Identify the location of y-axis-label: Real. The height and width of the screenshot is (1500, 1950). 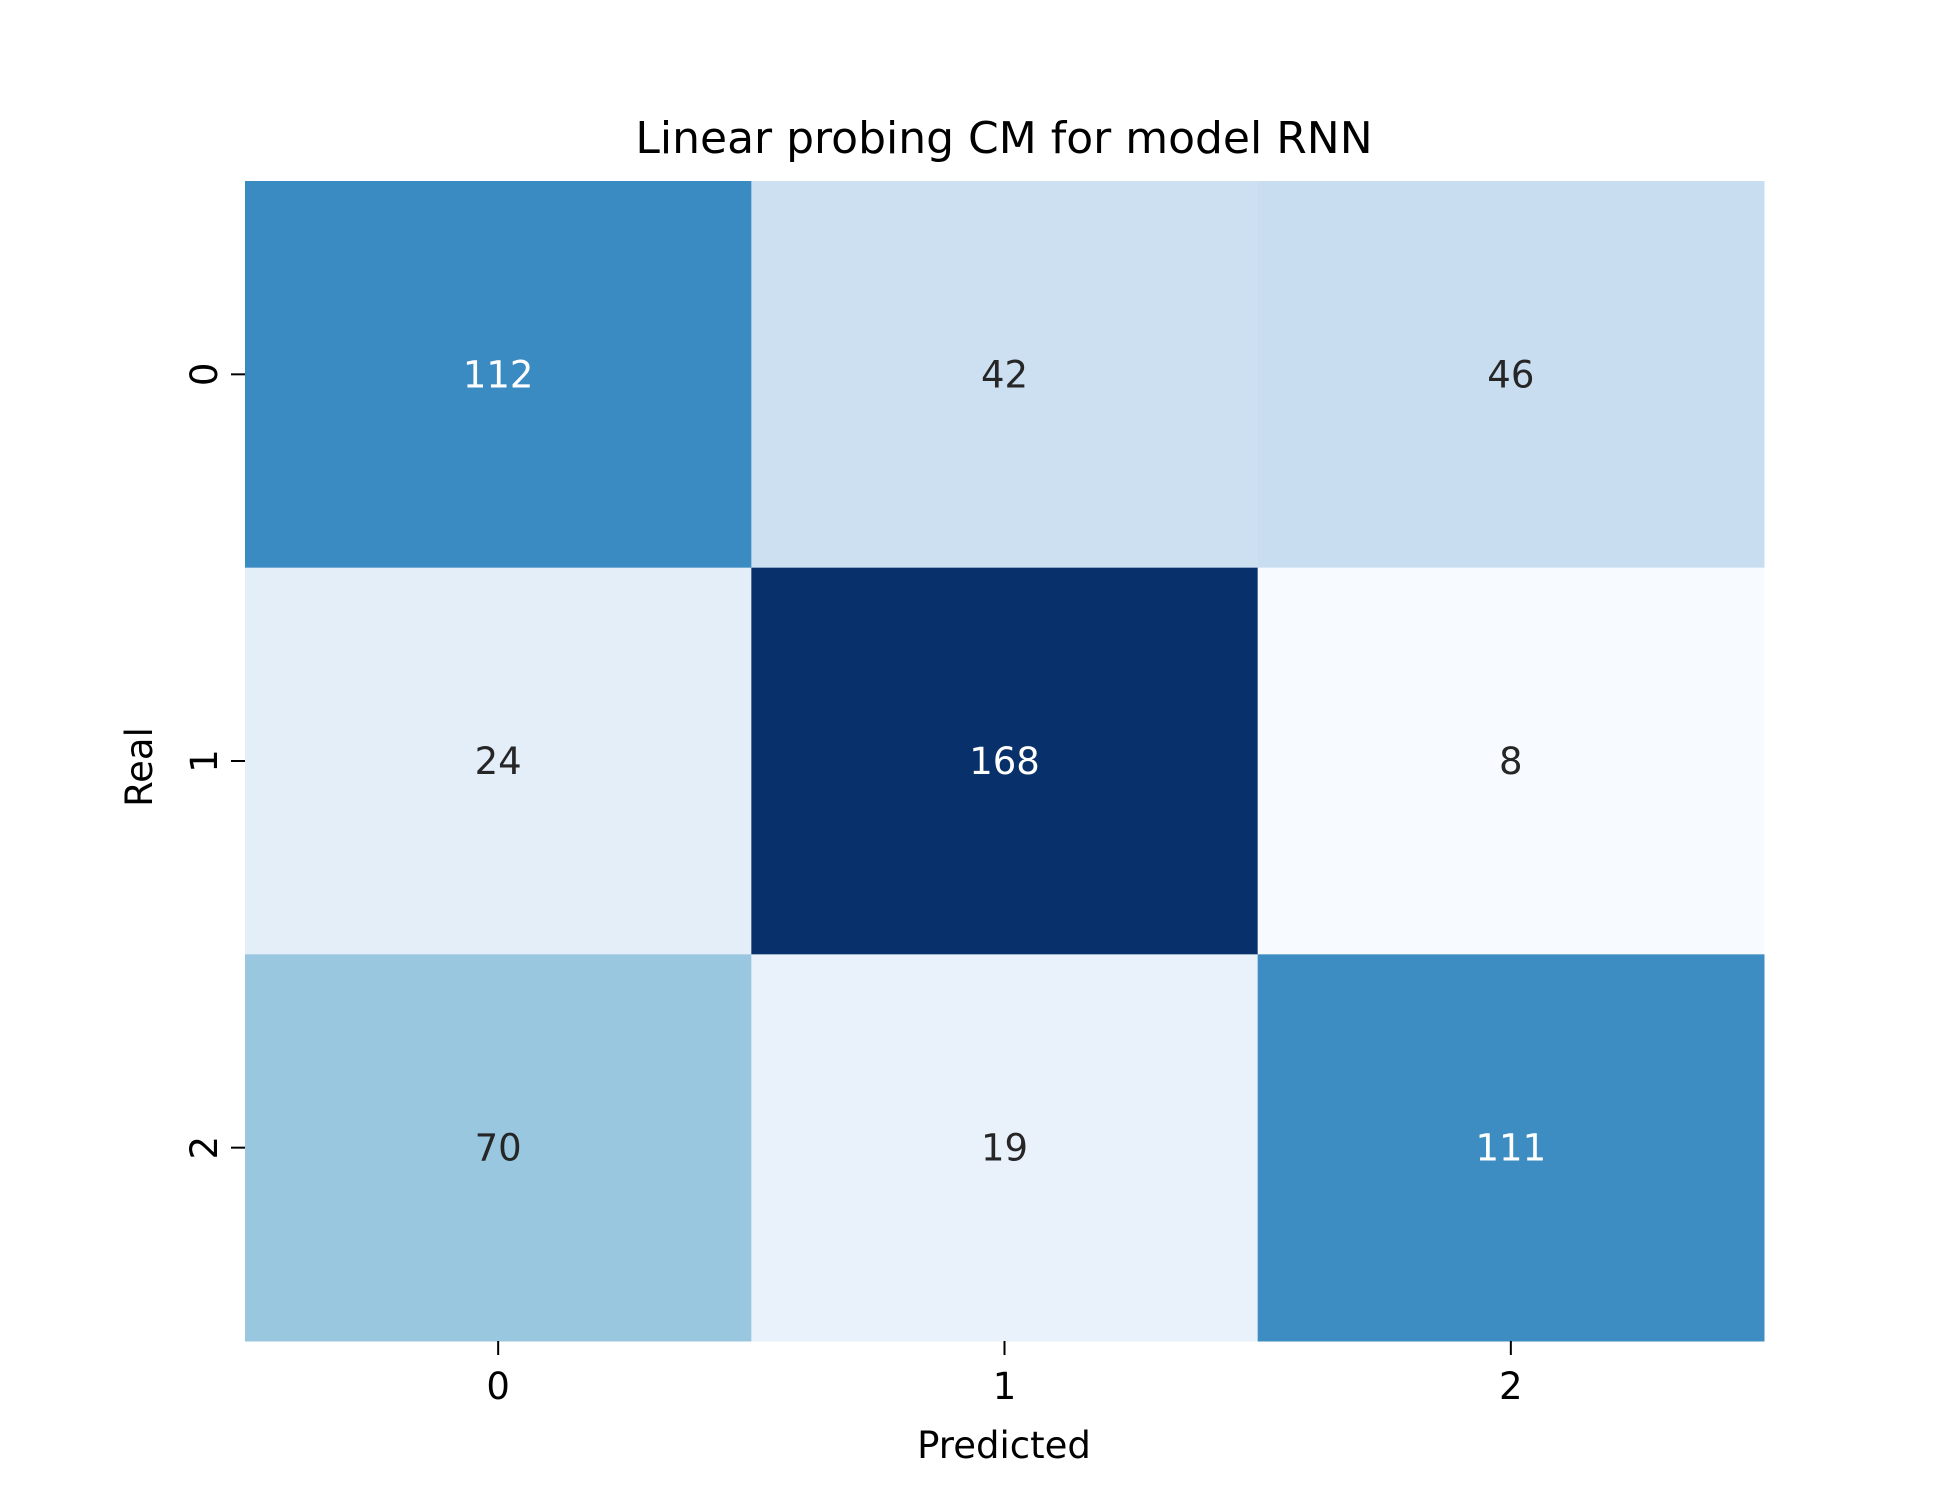
(139, 767).